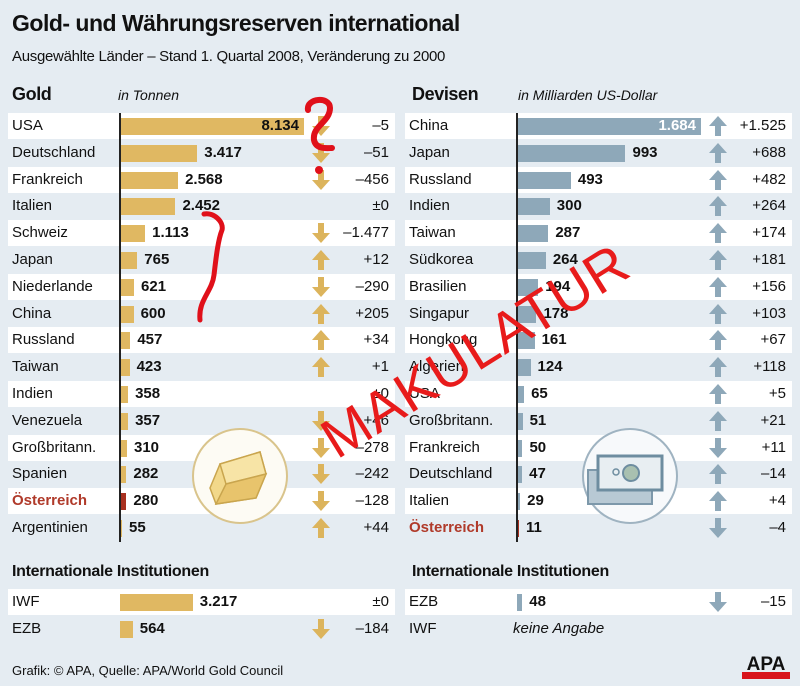  I want to click on change-label: ±0, so click(380, 393).